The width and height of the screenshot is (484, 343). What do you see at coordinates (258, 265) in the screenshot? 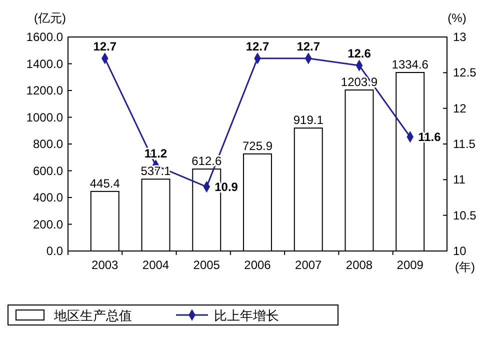
I see `x-tick-label: 2006` at bounding box center [258, 265].